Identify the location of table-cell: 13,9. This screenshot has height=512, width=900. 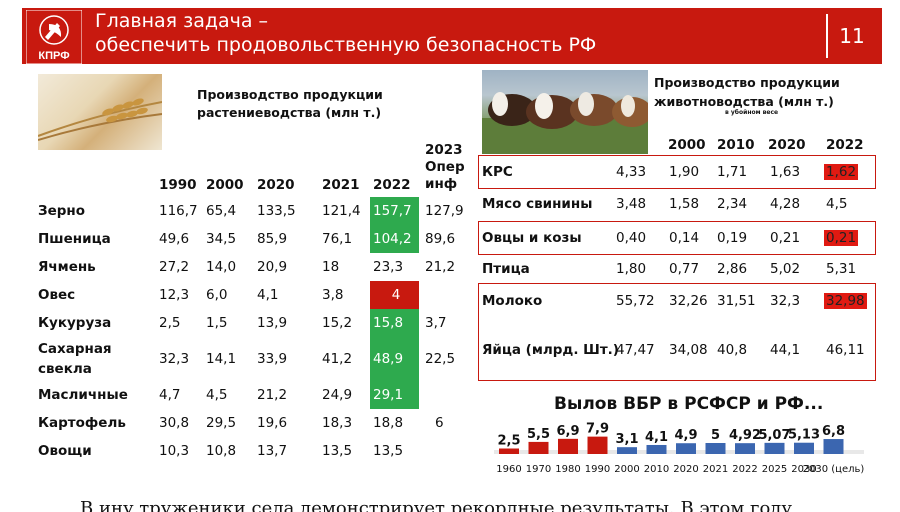
(272, 323).